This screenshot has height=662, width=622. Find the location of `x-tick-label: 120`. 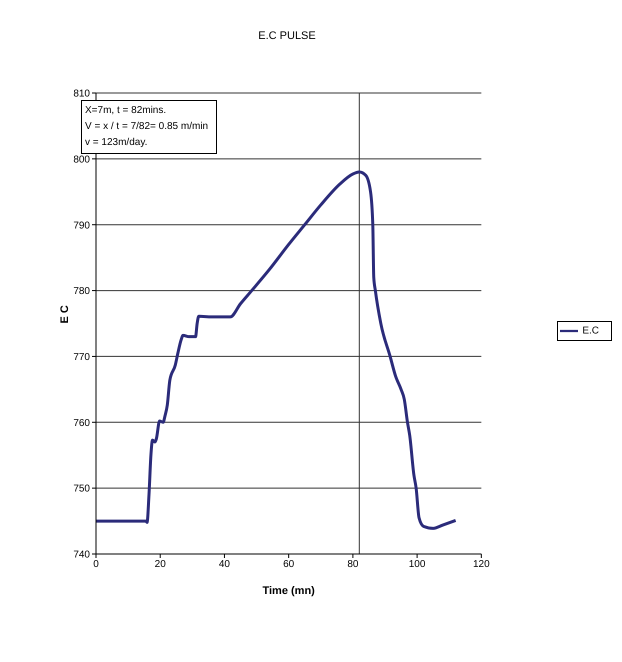

x-tick-label: 120 is located at coordinates (481, 564).